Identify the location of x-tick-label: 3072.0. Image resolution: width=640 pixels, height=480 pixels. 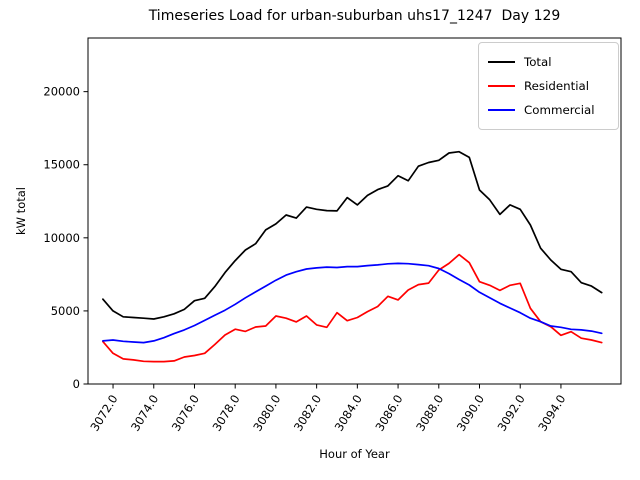
(103, 413).